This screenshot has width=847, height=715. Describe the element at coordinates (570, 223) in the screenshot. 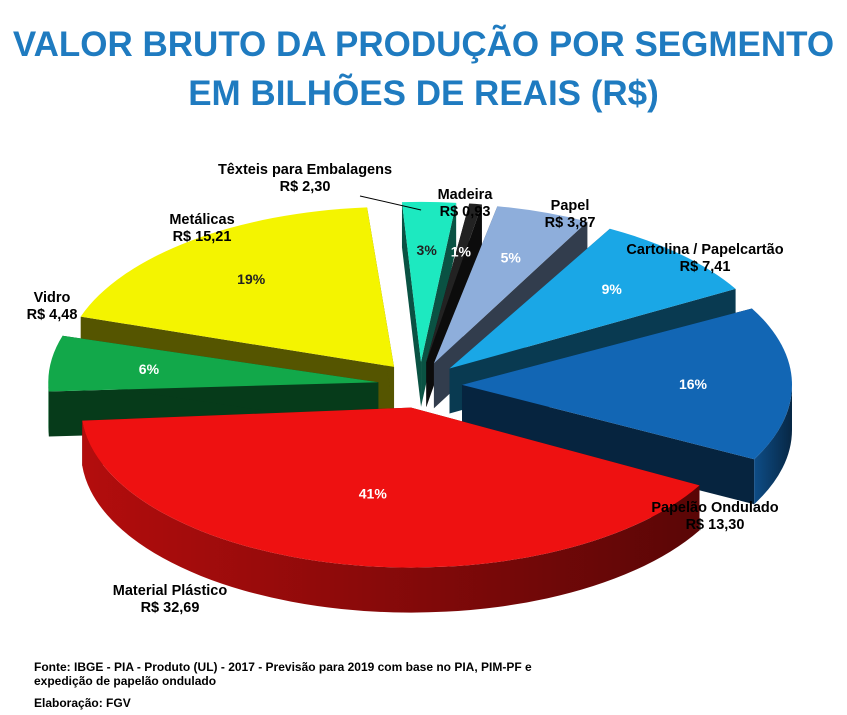

I see `slice-value: R$ 3,87` at that location.